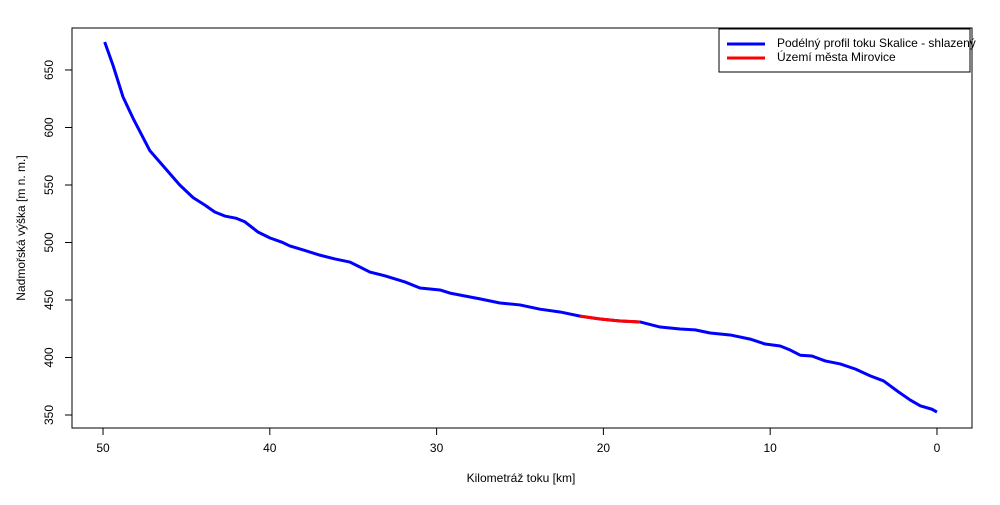 The image size is (1000, 505). What do you see at coordinates (49, 242) in the screenshot?
I see `y-tick-label: 500` at bounding box center [49, 242].